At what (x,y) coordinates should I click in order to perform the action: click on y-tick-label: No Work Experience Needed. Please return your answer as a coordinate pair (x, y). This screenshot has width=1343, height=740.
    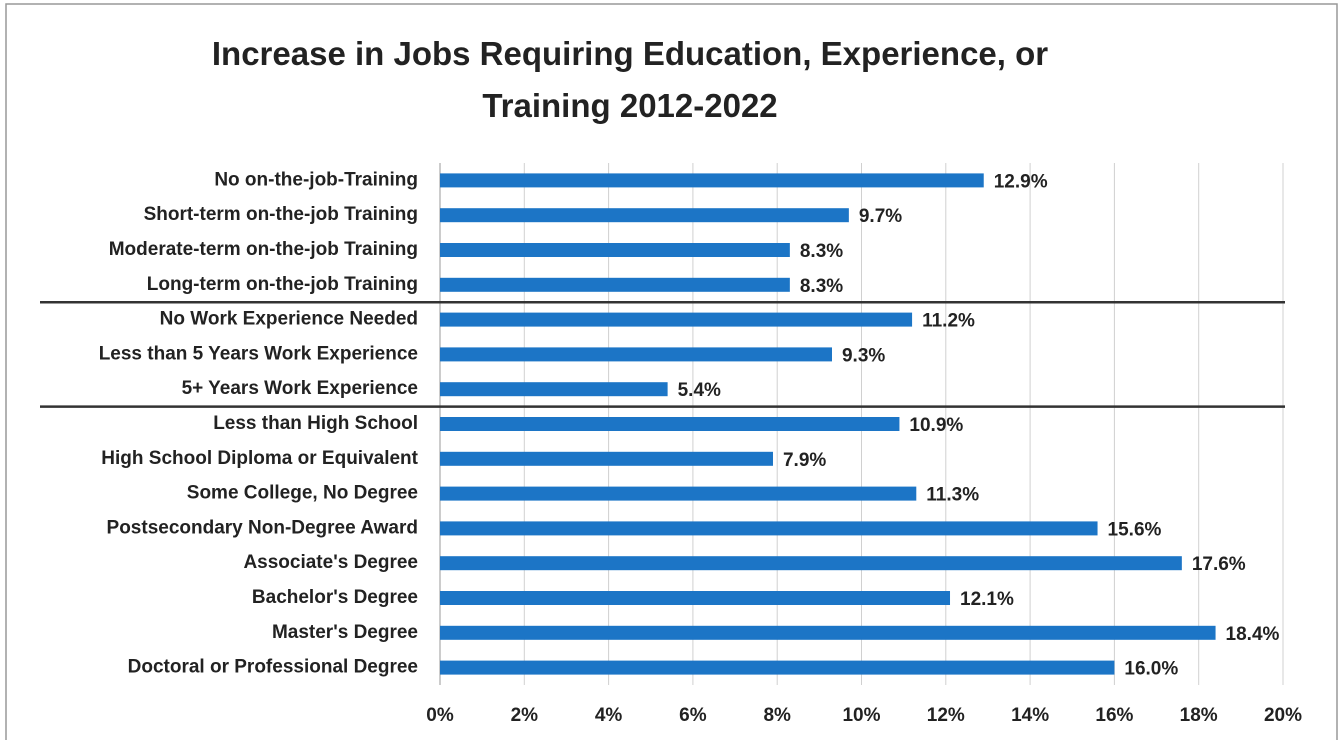
    Looking at the image, I should click on (289, 319).